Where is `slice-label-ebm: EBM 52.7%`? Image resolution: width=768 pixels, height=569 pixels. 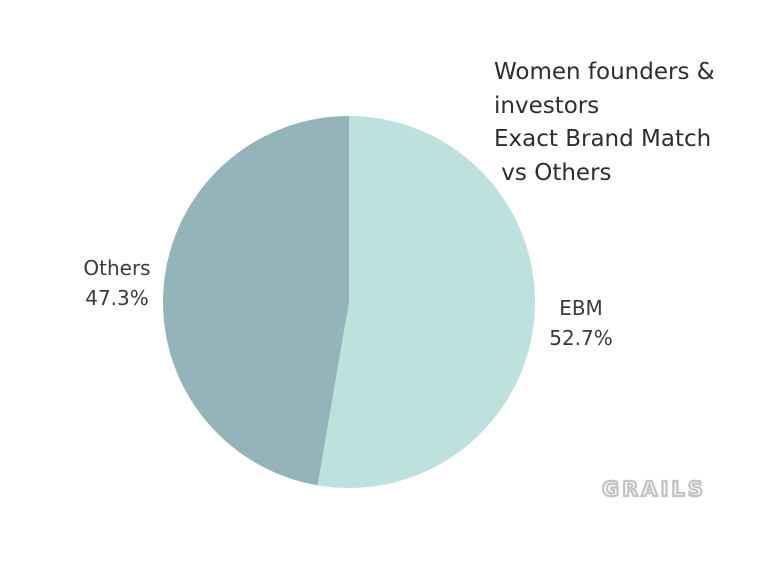
slice-label-ebm: EBM 52.7% is located at coordinates (581, 323).